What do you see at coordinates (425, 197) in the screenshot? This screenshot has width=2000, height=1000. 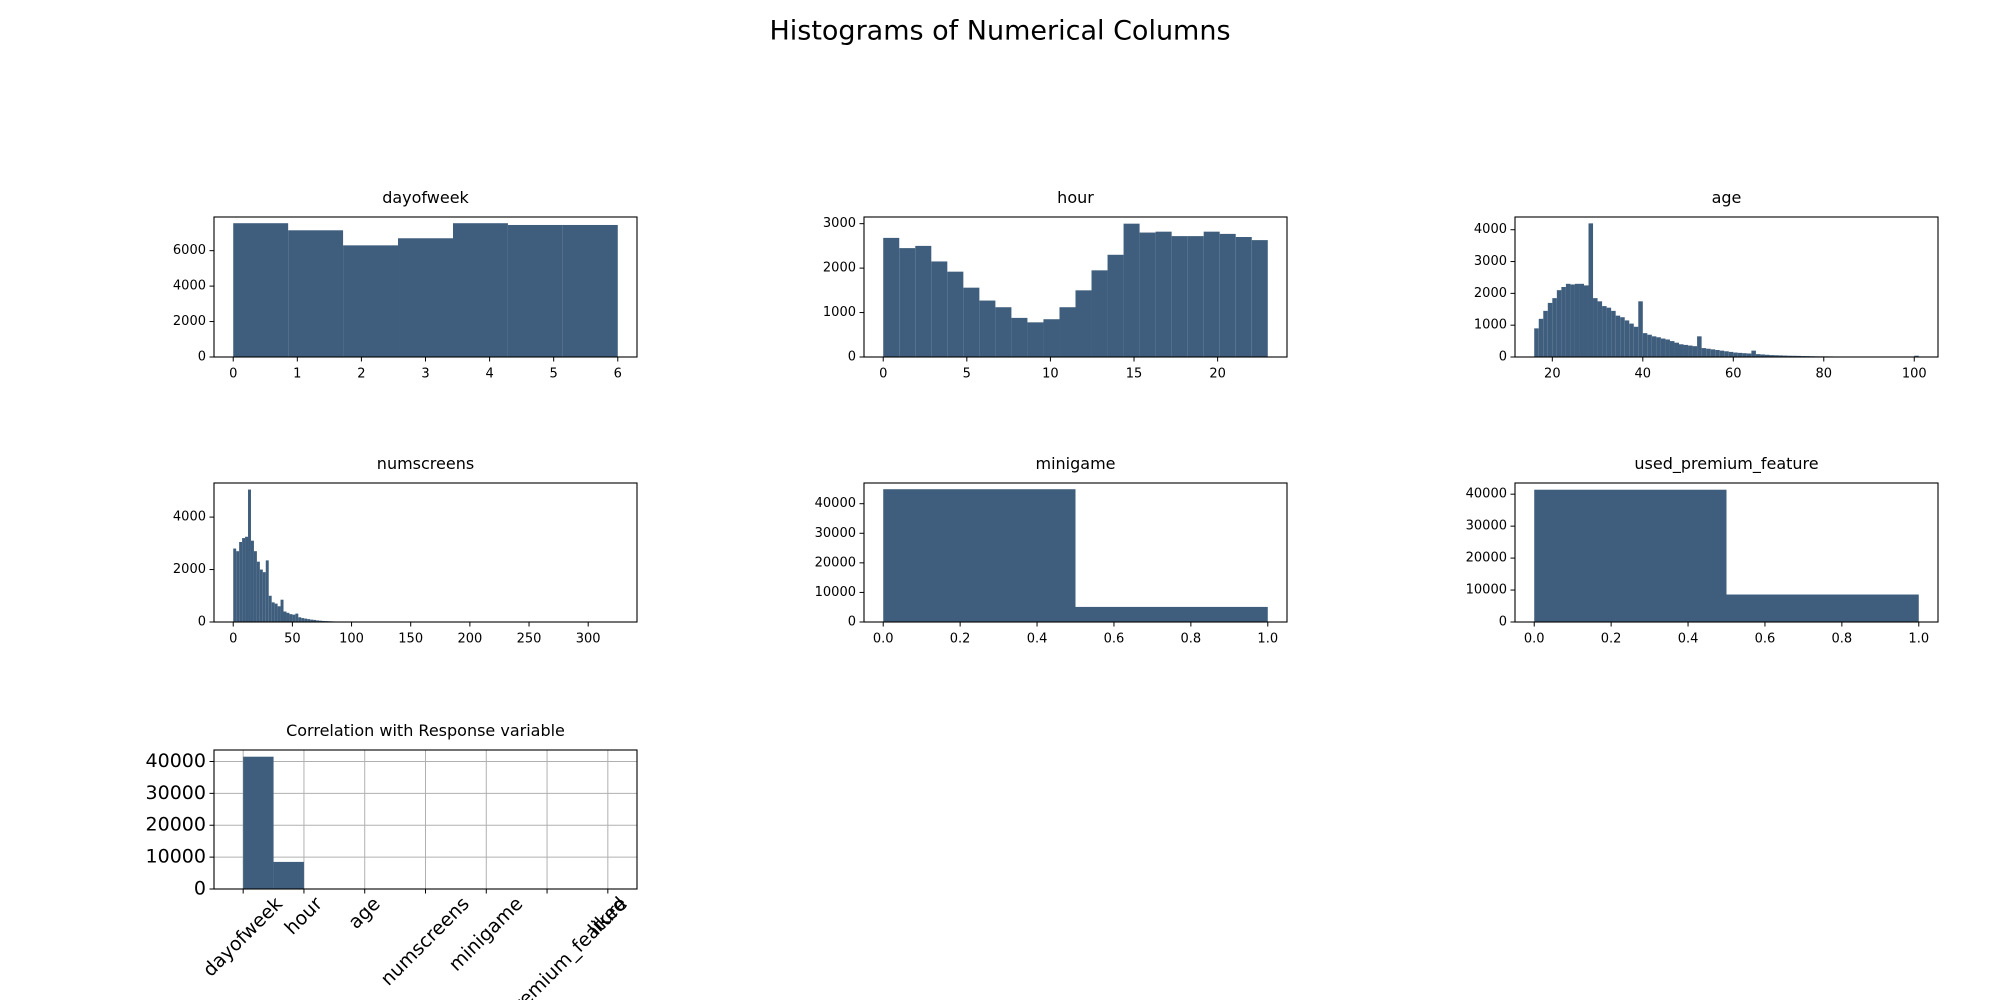 I see `subplot-title: dayofweek` at bounding box center [425, 197].